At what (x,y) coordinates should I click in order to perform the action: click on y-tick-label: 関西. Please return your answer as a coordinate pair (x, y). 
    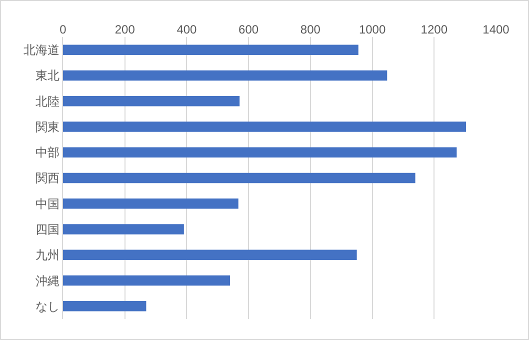
    Looking at the image, I should click on (48, 178).